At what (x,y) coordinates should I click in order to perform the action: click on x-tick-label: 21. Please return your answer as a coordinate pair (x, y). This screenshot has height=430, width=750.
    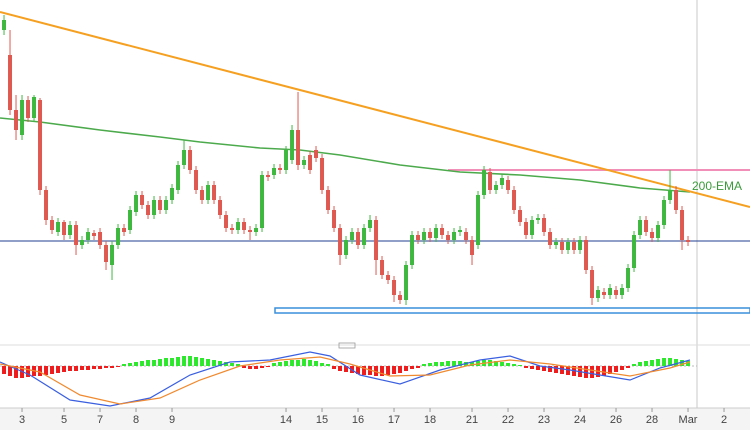
    Looking at the image, I should click on (472, 420).